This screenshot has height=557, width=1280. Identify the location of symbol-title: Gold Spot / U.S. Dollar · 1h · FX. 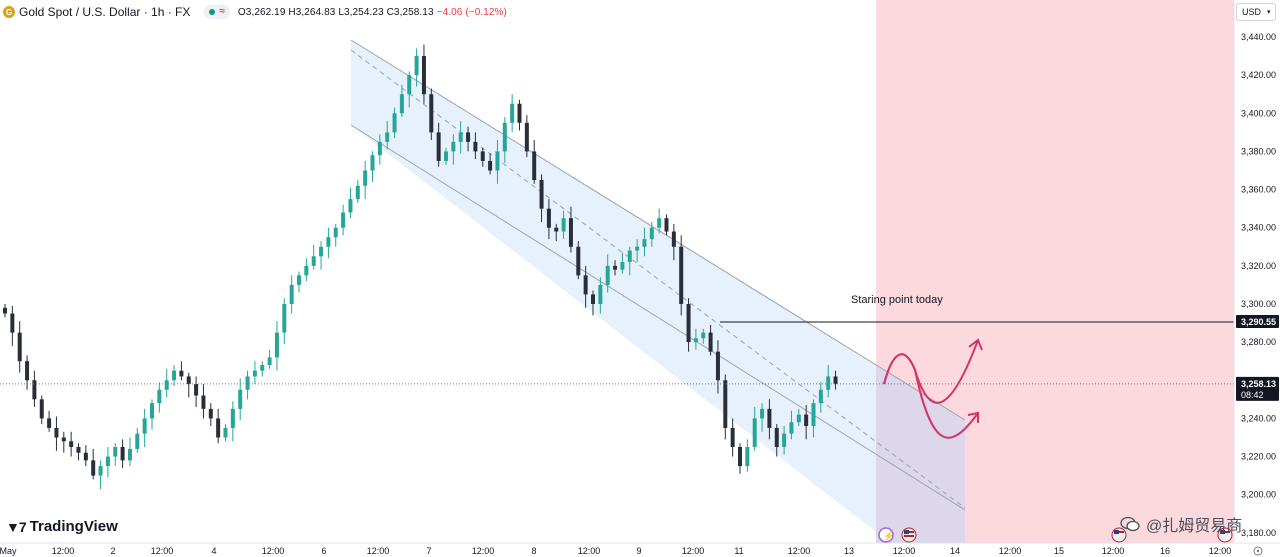
(105, 12).